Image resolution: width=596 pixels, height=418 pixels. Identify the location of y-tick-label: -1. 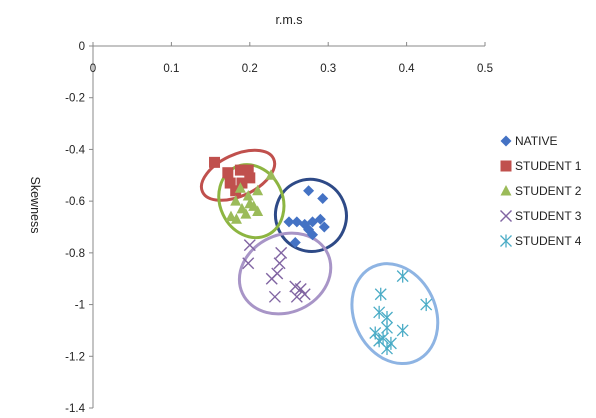
(80, 306).